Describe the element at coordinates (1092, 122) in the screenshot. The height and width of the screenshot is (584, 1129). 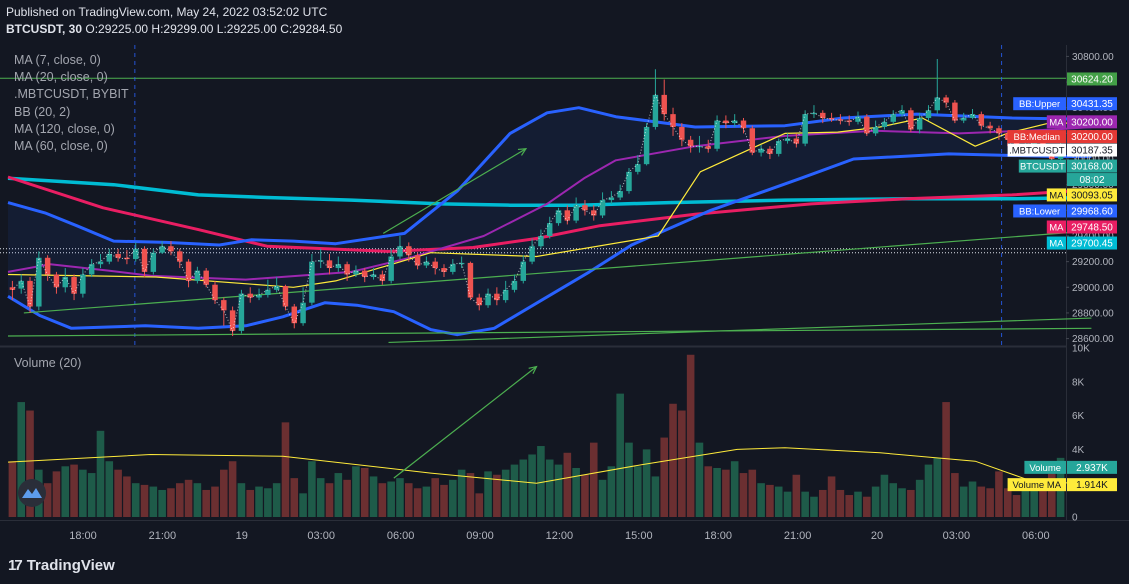
I see `price-tag-value: 30200.00` at that location.